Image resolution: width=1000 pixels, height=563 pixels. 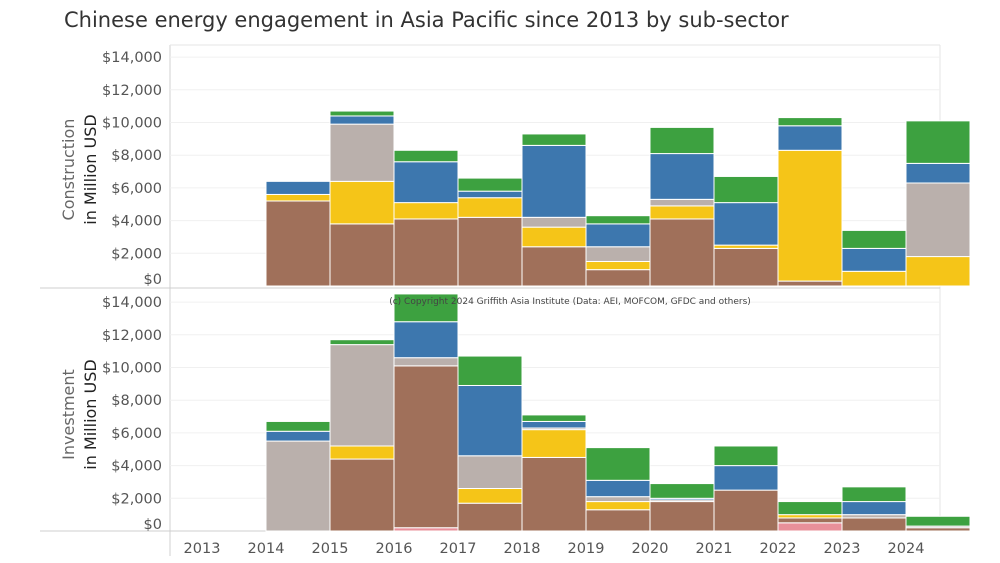 What do you see at coordinates (938, 173) in the screenshot?
I see `bar-segment-blue-2024` at bounding box center [938, 173].